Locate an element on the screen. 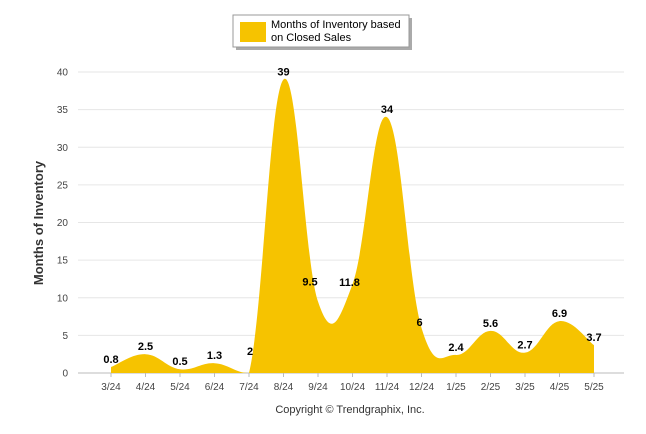 This screenshot has height=434, width=646. data-label: 2.4 is located at coordinates (456, 348).